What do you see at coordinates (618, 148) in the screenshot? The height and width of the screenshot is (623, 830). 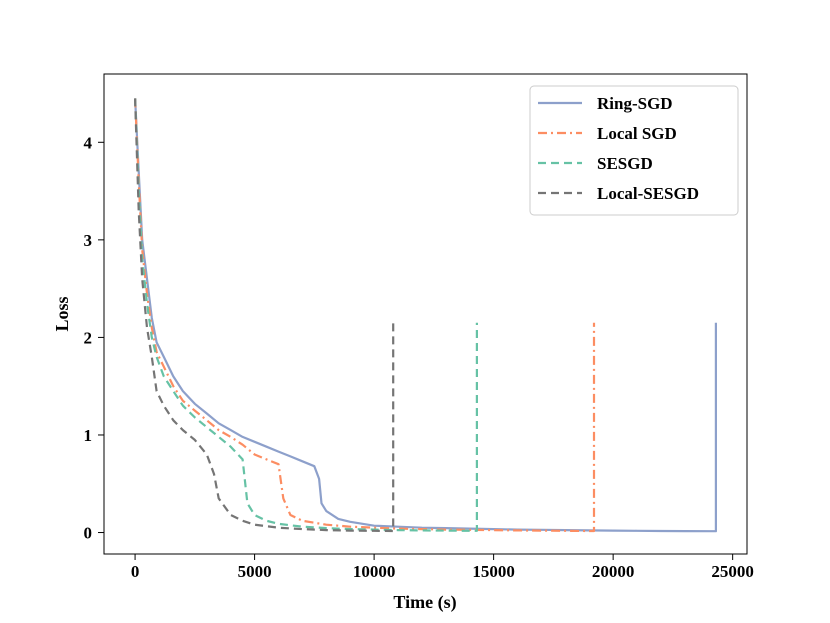 I see `legend-entries: Ring-SGD Local SGD SESGD Local-SESGD` at bounding box center [618, 148].